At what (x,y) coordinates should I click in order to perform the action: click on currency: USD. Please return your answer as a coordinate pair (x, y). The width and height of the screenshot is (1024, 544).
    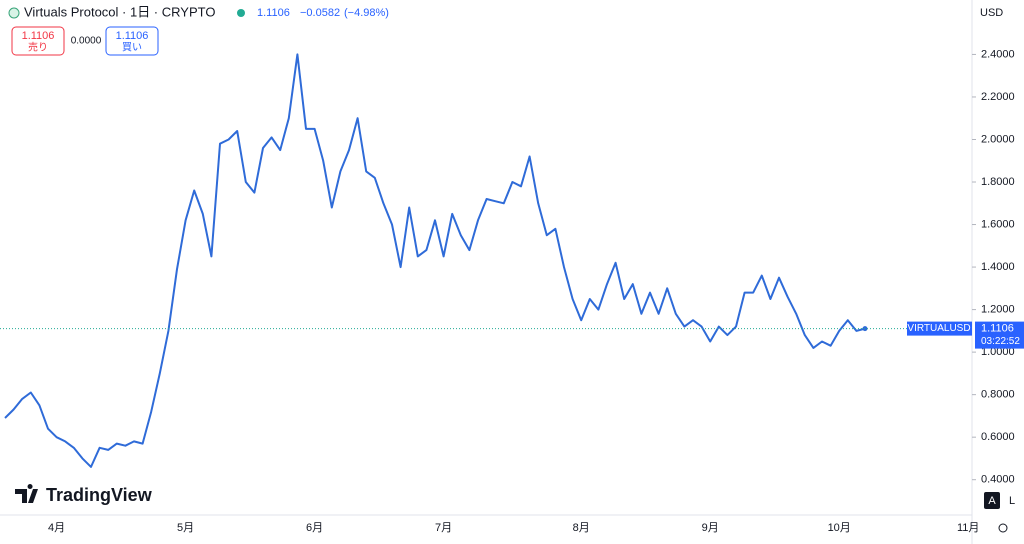
    Looking at the image, I should click on (991, 13).